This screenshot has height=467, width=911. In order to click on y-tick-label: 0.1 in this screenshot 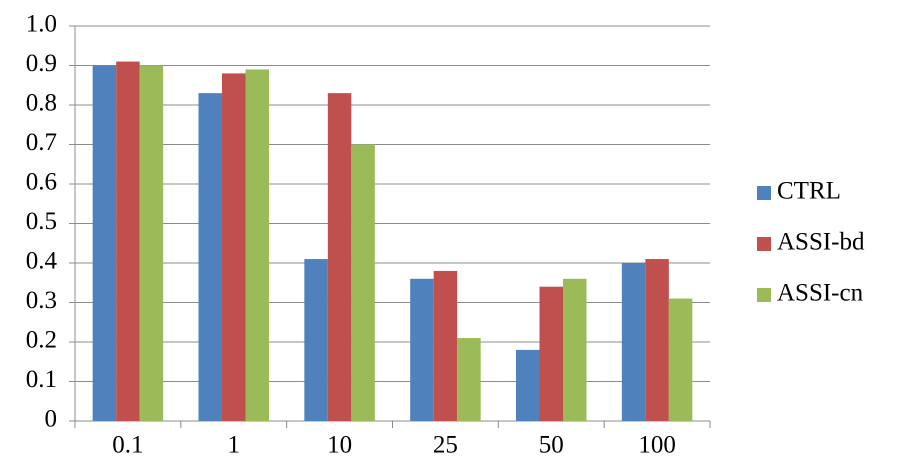, I will do `click(41, 379)`.